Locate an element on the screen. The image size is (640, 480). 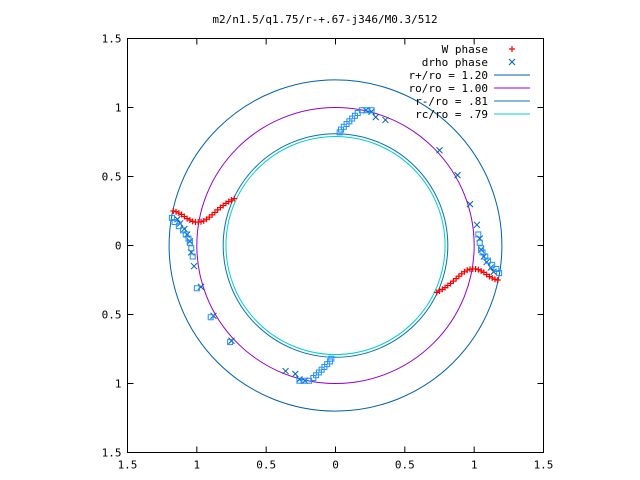
chart-title: m2/n1.5/q1.75/r-+.67-j346/M0.3/512 is located at coordinates (324, 19).